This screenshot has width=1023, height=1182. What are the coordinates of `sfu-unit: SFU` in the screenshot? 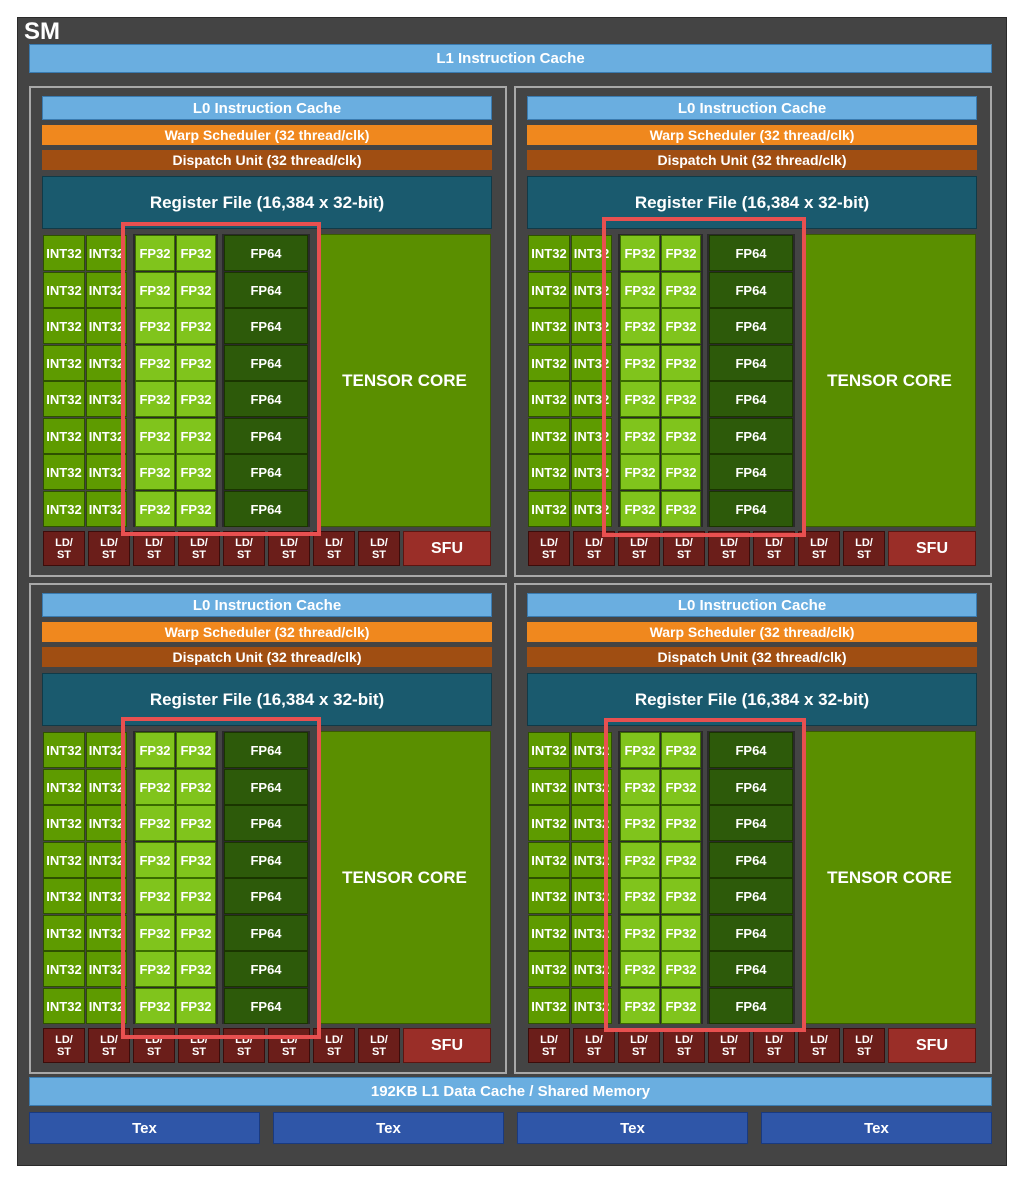 It's located at (447, 1045).